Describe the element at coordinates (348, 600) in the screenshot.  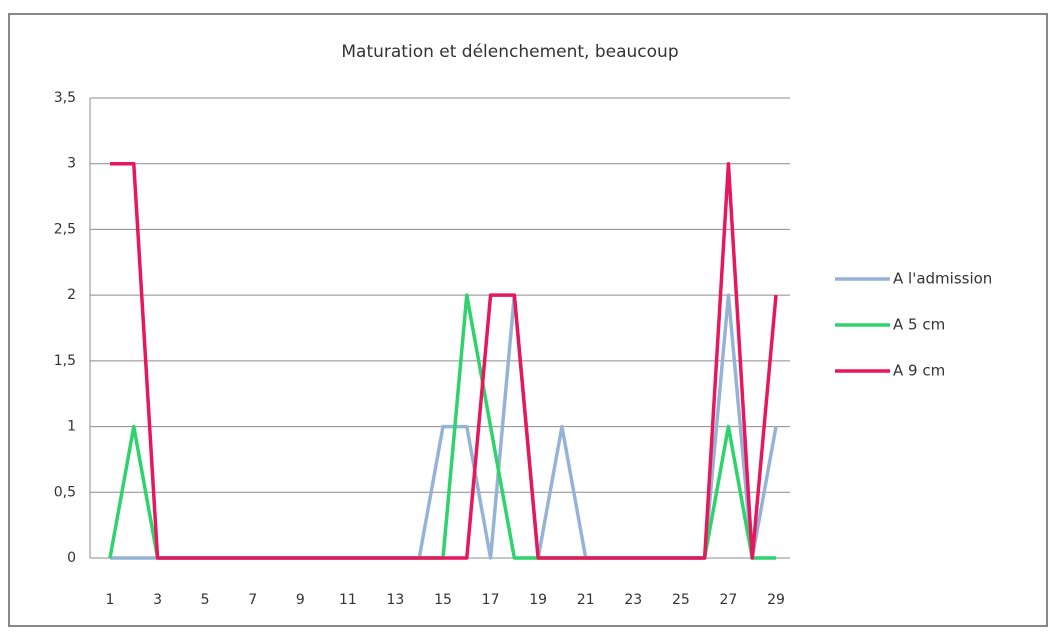
I see `x-tick-label: 11` at that location.